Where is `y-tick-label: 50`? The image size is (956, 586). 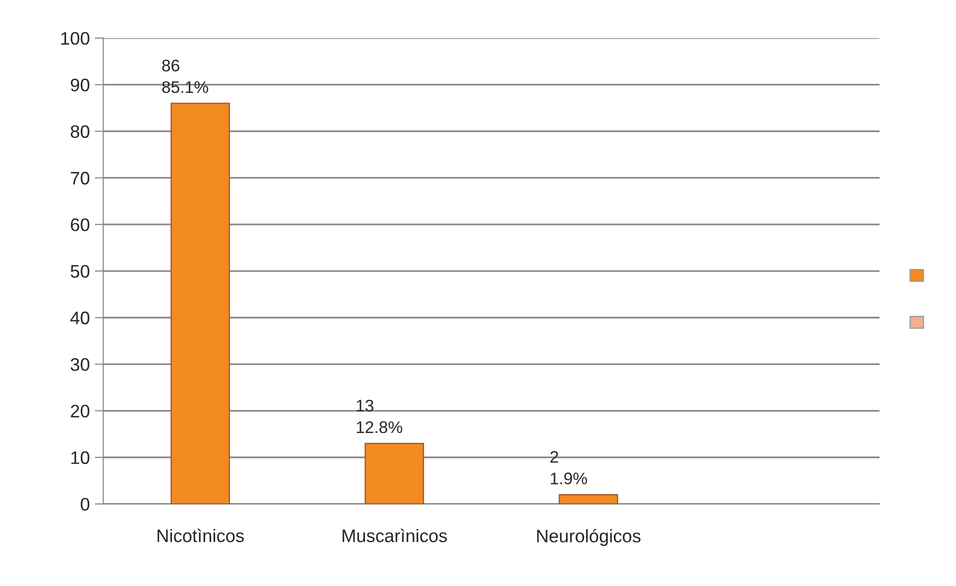 y-tick-label: 50 is located at coordinates (80, 271).